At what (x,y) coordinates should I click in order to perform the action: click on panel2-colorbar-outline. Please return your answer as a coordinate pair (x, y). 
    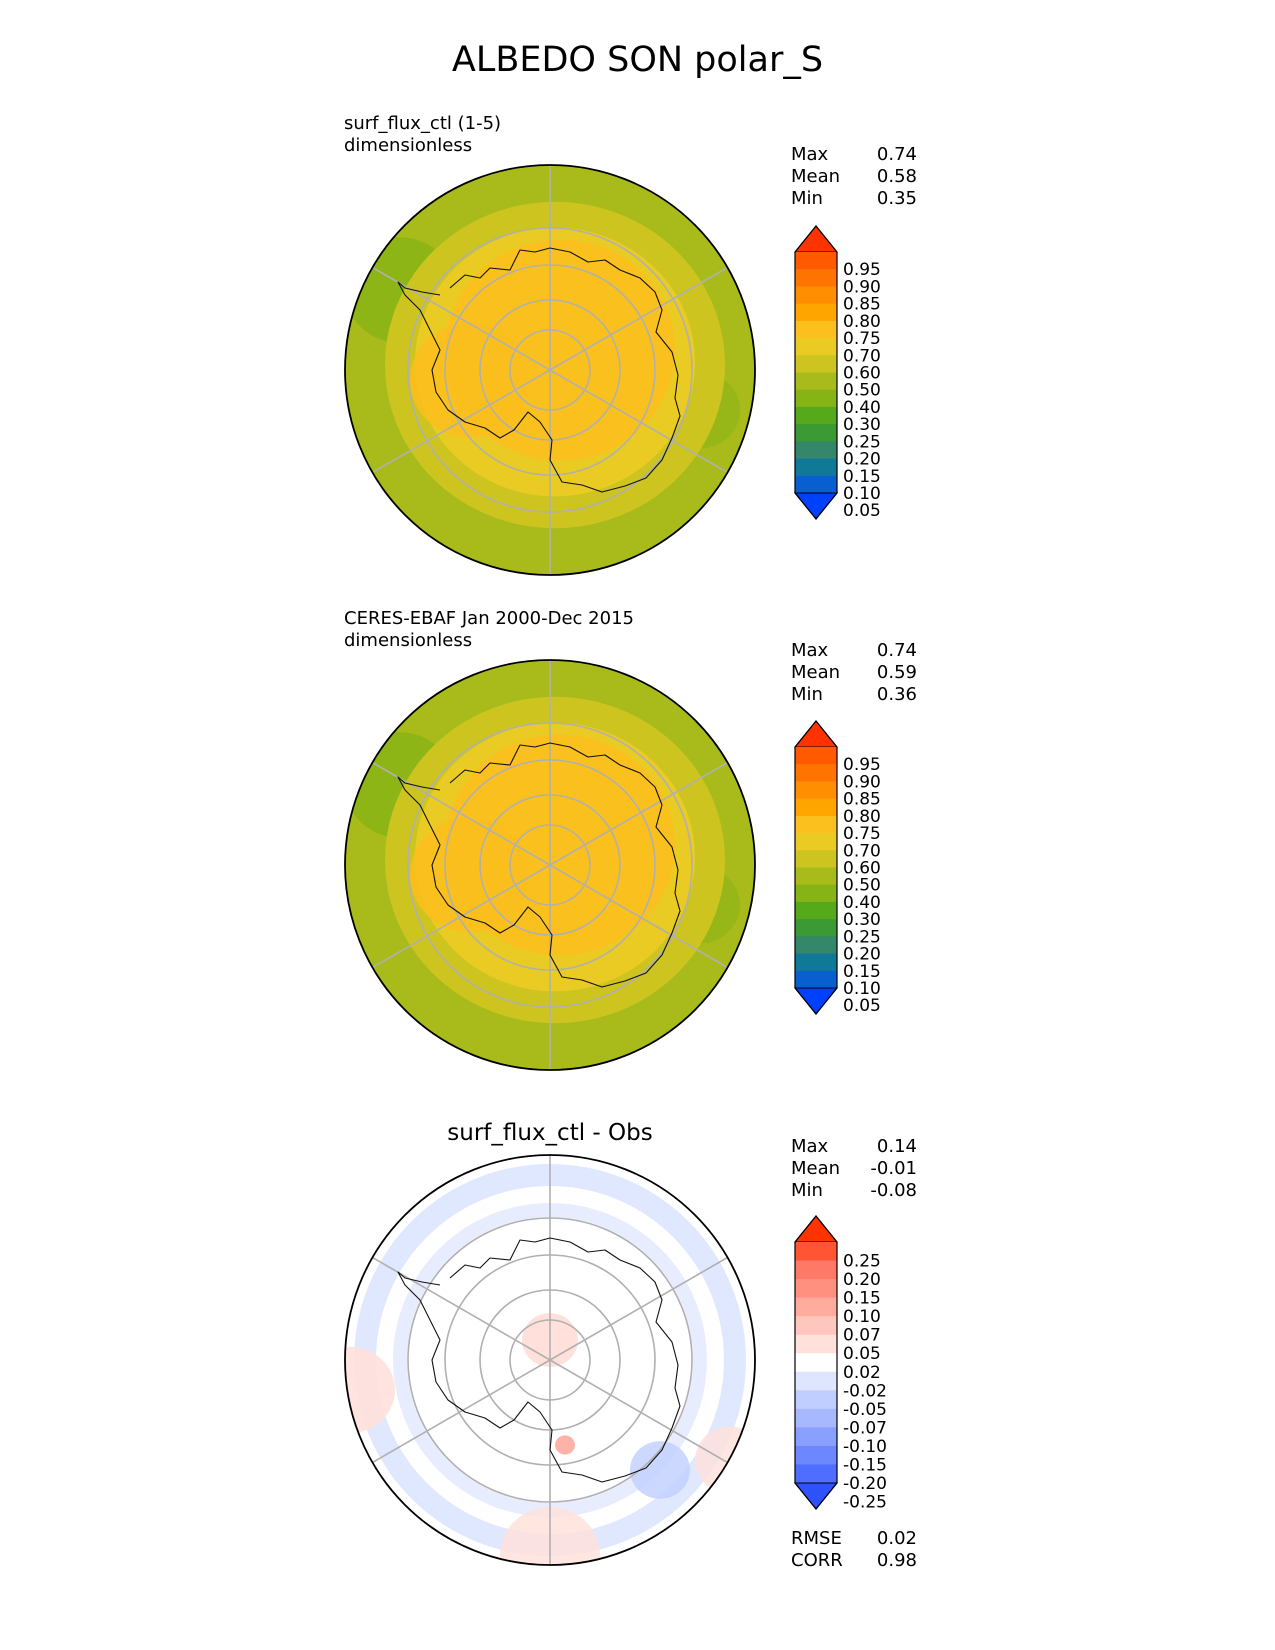
    Looking at the image, I should click on (816, 867).